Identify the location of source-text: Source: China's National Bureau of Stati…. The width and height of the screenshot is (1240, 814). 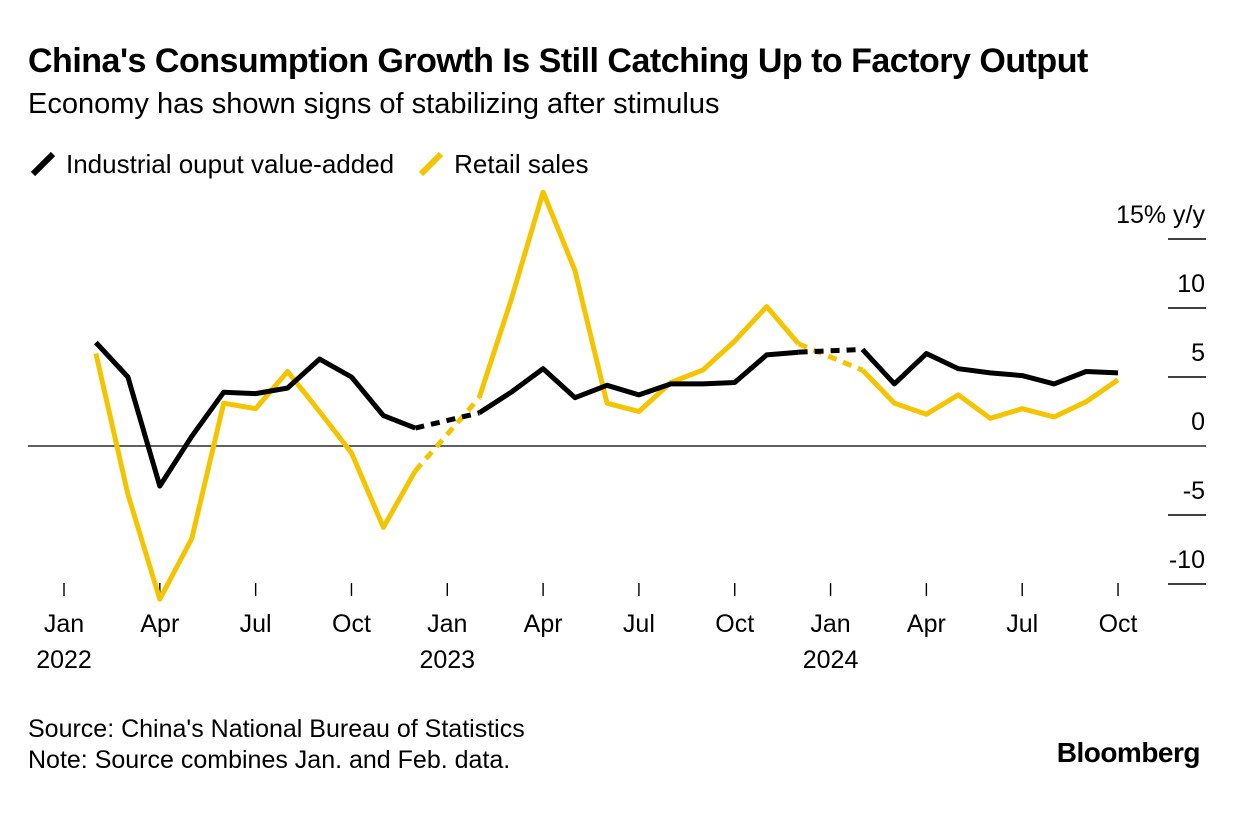
(276, 729).